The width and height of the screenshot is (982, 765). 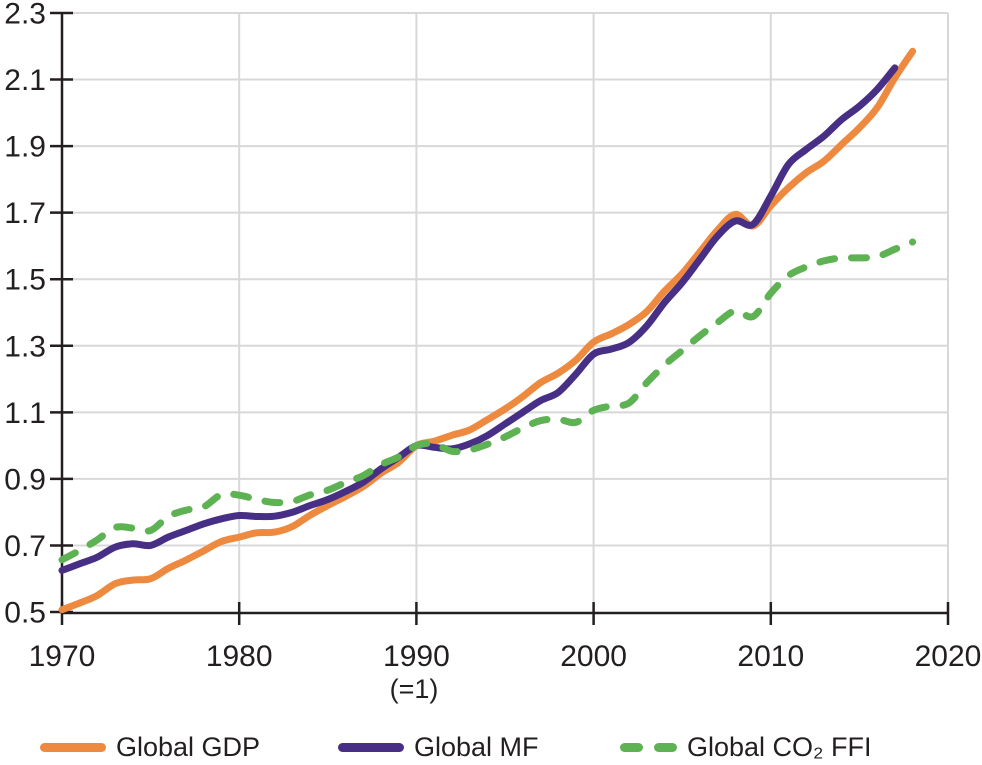 I want to click on y-tick-label: 1.5, so click(x=25, y=280).